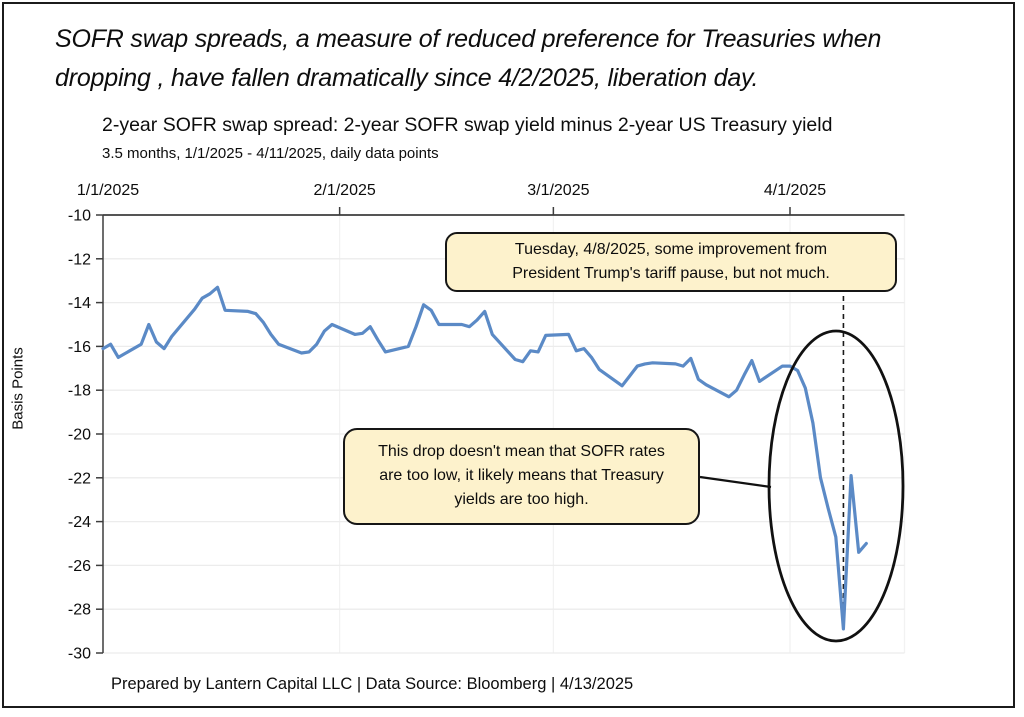 This screenshot has width=1024, height=717. What do you see at coordinates (108, 190) in the screenshot?
I see `x-tick-label: 1/1/2025` at bounding box center [108, 190].